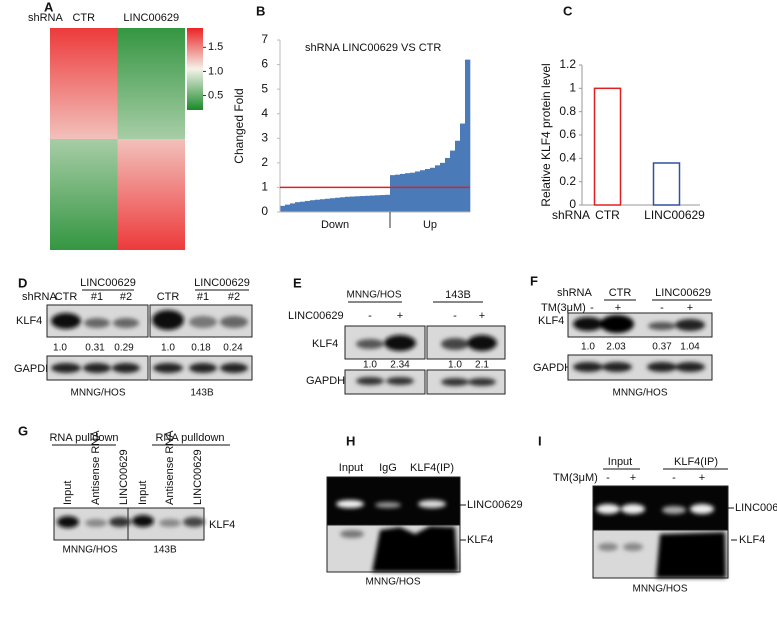 Image resolution: width=777 pixels, height=620 pixels. Describe the element at coordinates (567, 64) in the screenshot. I see `y-tick-label: 1.2` at that location.